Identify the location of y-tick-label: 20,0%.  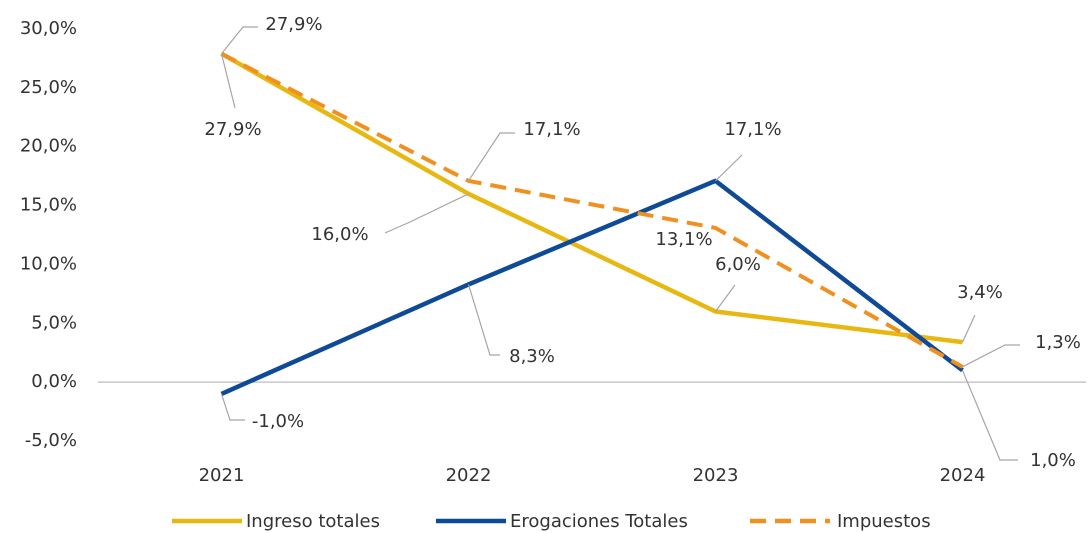
(48, 146).